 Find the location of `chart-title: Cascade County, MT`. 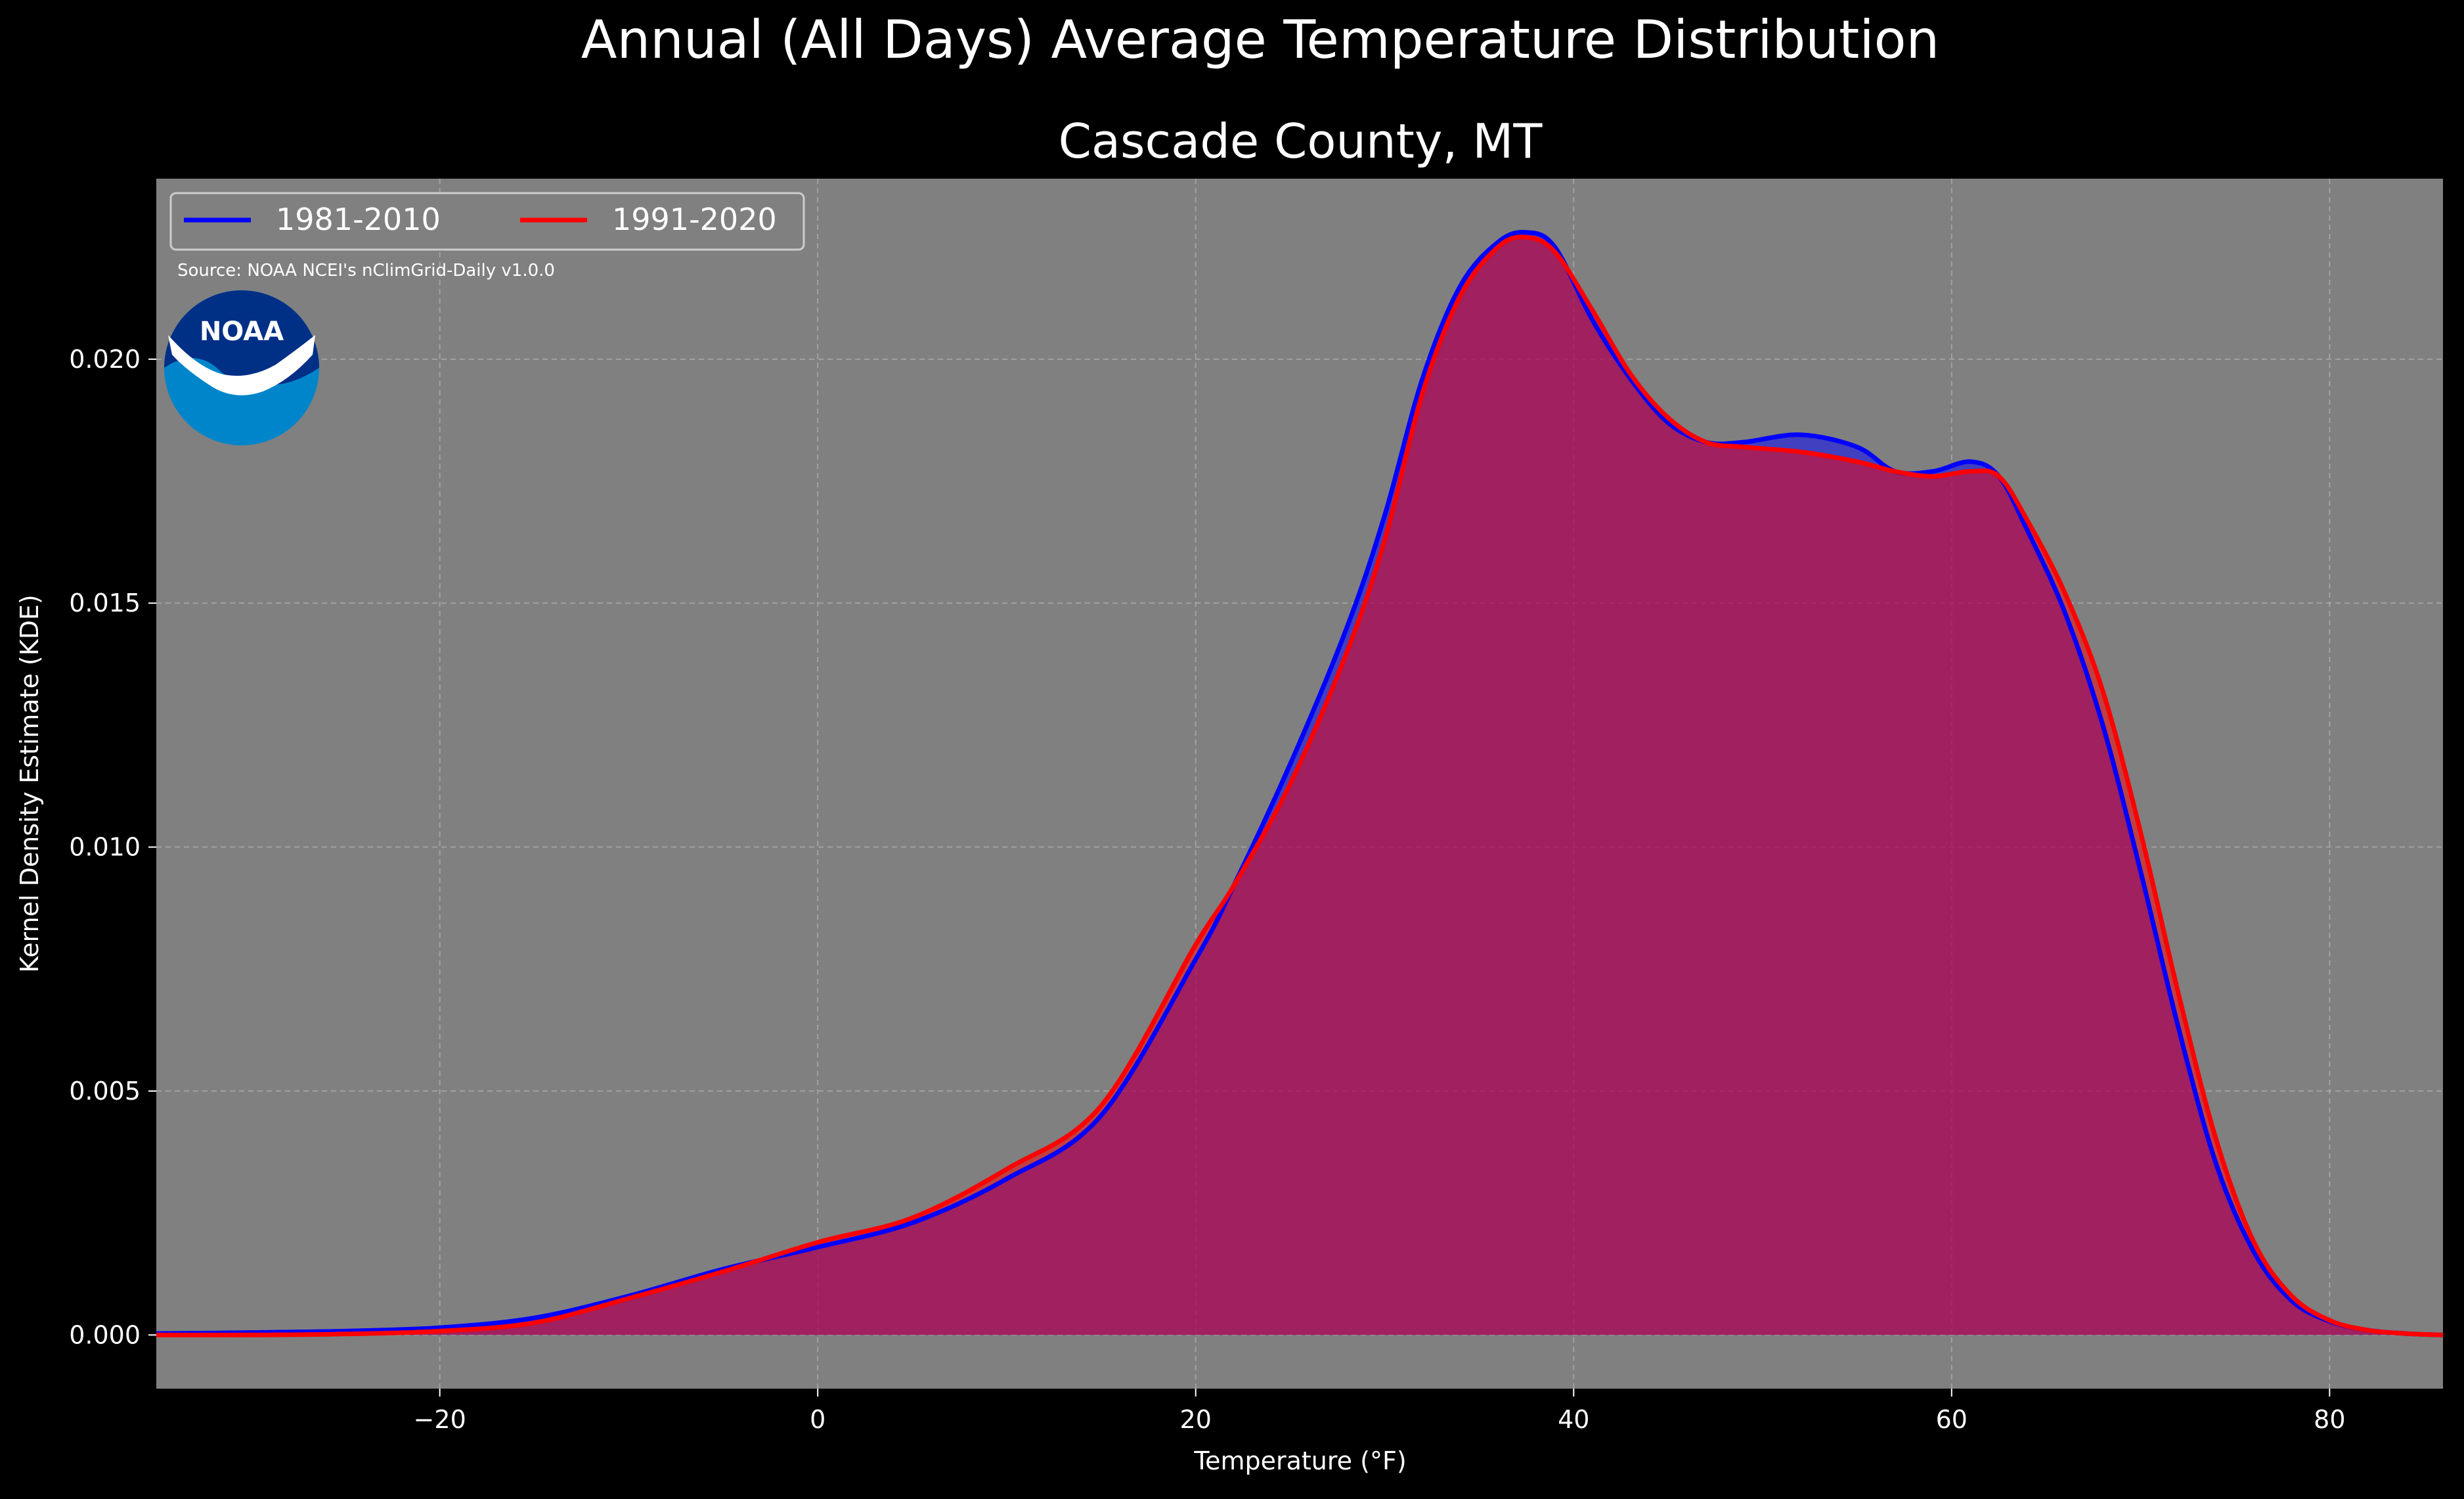

chart-title: Cascade County, MT is located at coordinates (1301, 141).